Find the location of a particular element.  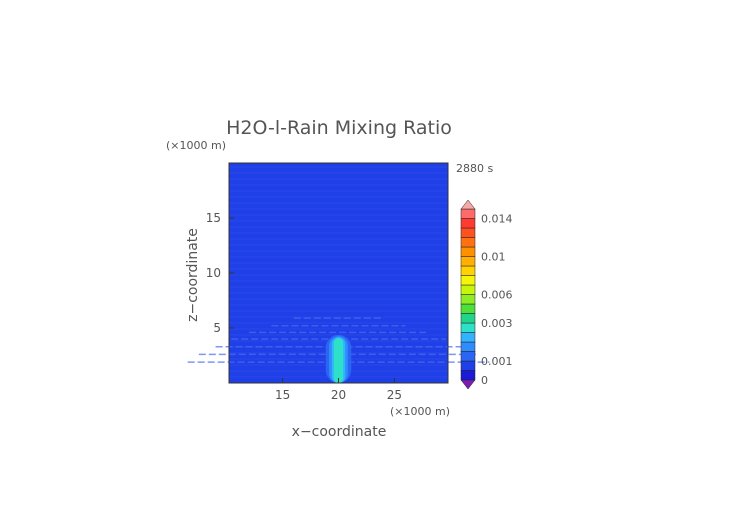

colorbar-tick-label: 0.001 is located at coordinates (497, 361).